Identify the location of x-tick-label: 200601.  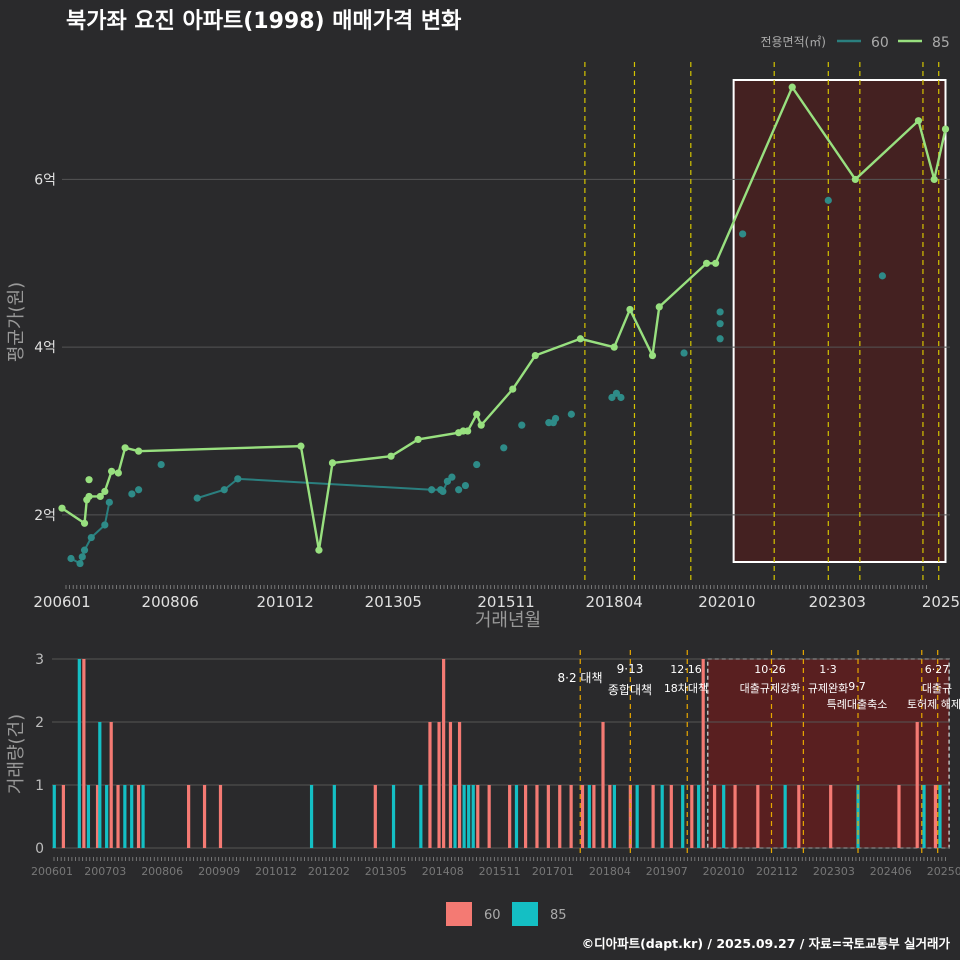
(61, 602).